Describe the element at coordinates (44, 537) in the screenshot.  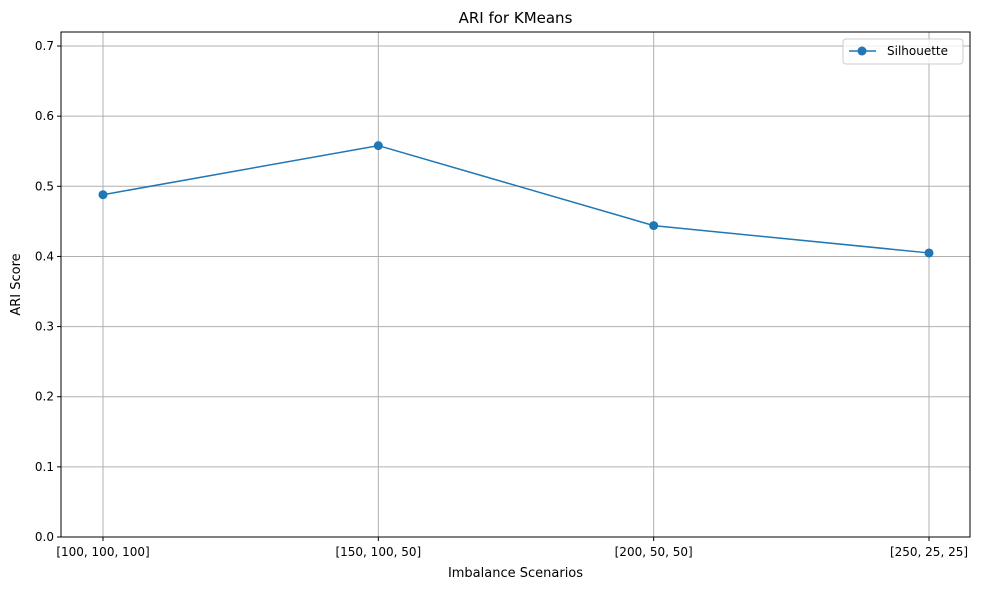
I see `y-tick-label: 0.0` at that location.